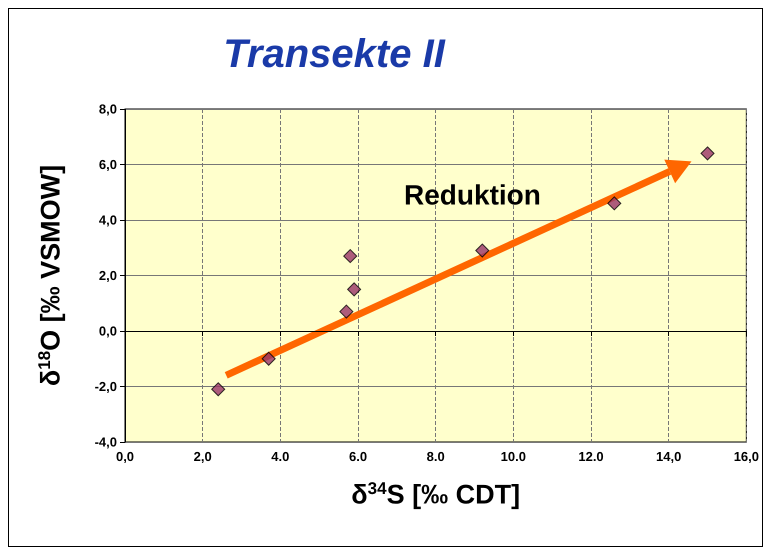 The width and height of the screenshot is (771, 555). What do you see at coordinates (669, 456) in the screenshot?
I see `x-tick-label: 14,0` at bounding box center [669, 456].